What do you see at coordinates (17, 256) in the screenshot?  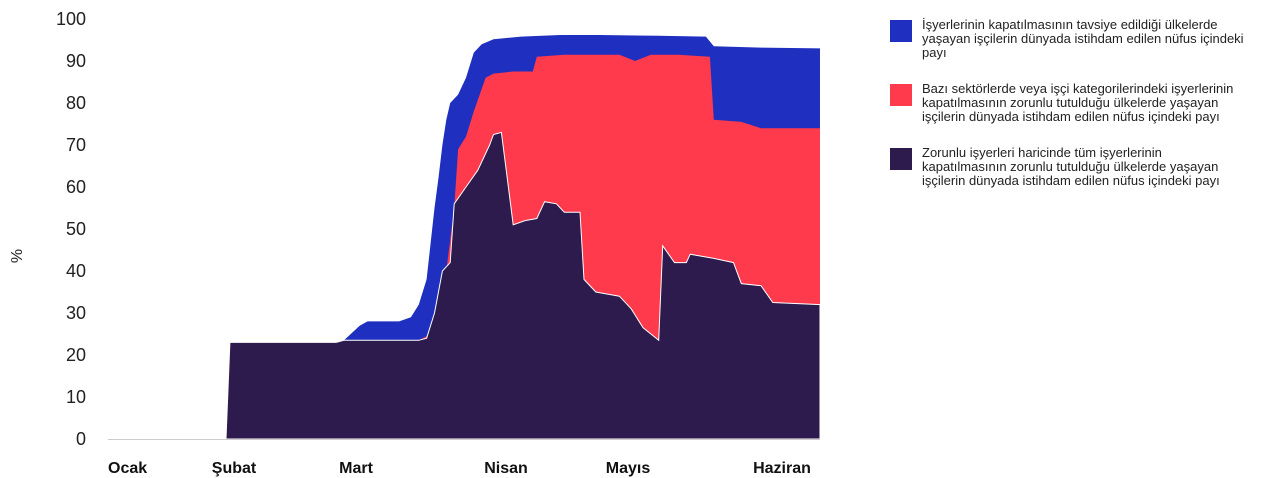 I see `y-axis-label: %` at bounding box center [17, 256].